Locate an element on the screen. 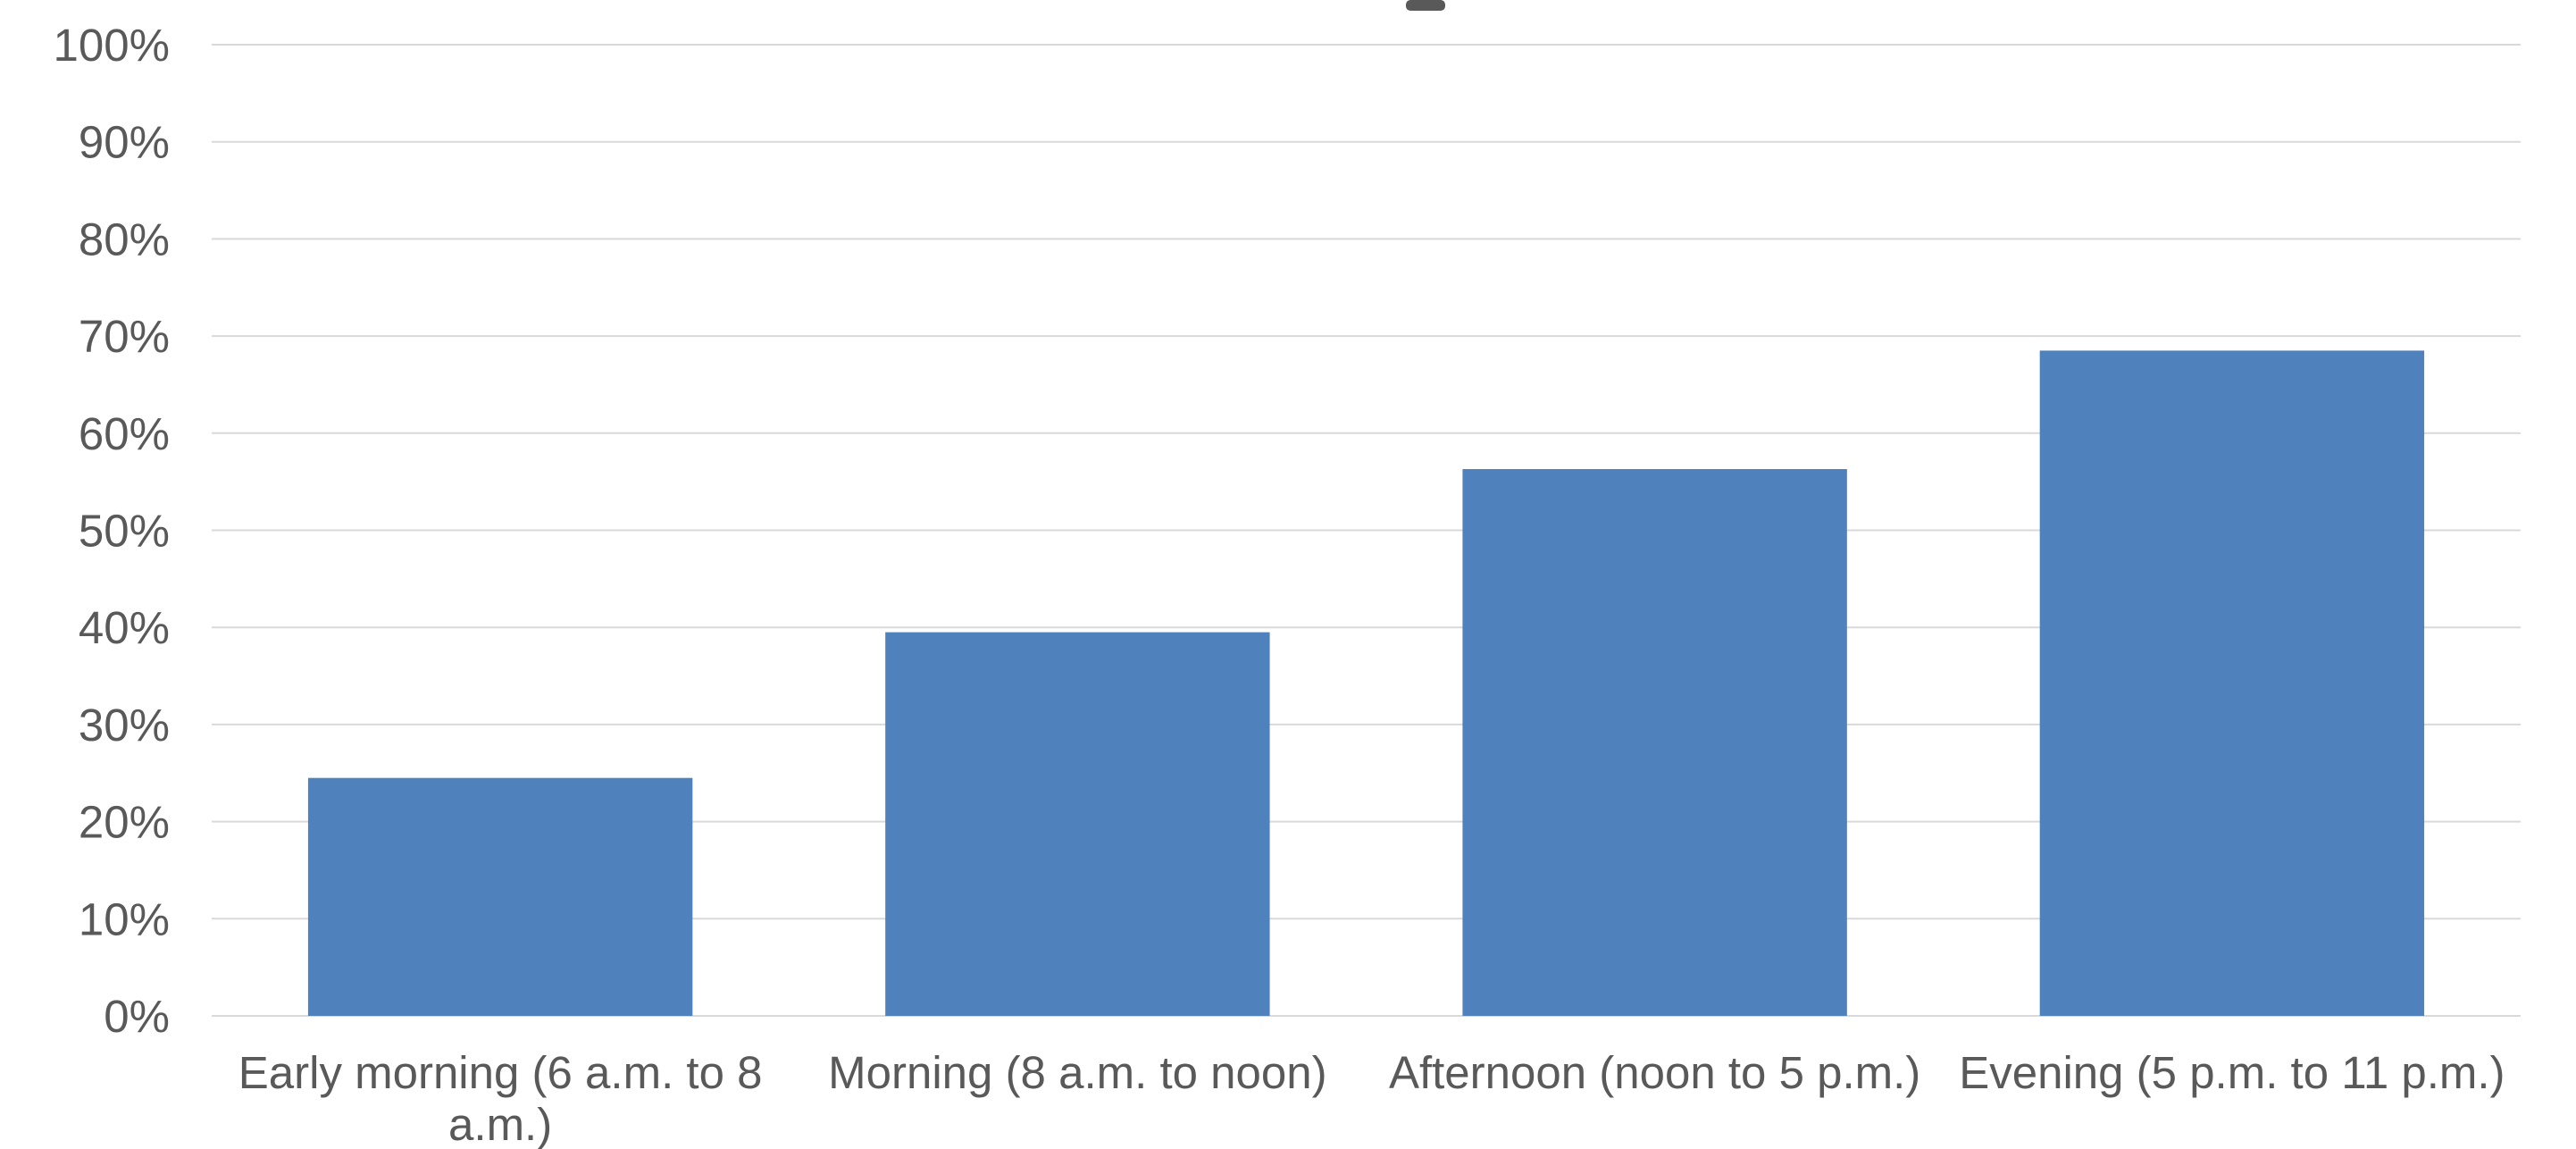 Image resolution: width=2576 pixels, height=1149 pixels. y-axis-tick-labels: 0% 10% 20% 30% 40% 50% 60% 70% 80% 90% 100% is located at coordinates (112, 531).